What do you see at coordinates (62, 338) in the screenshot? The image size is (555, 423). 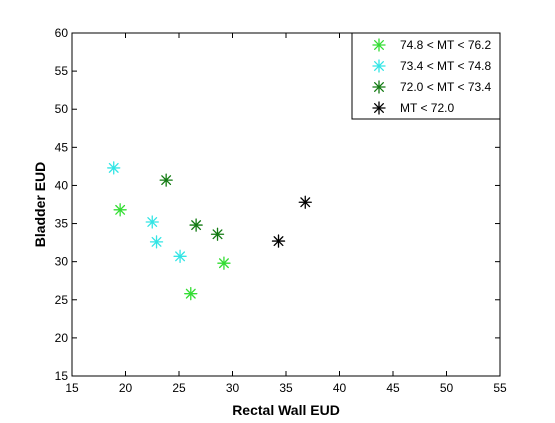 I see `y-tick-label: 20` at bounding box center [62, 338].